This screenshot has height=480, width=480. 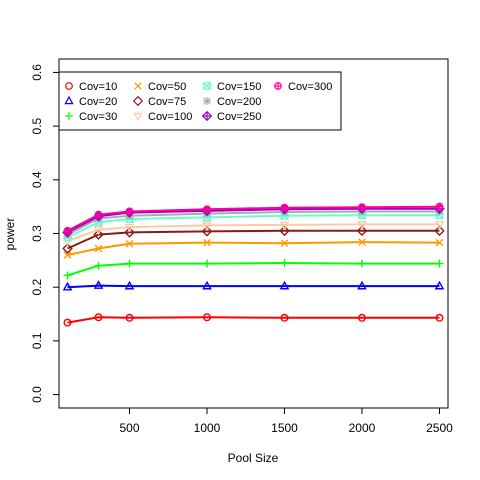 I want to click on y-tick-label: 0.0, so click(x=37, y=394).